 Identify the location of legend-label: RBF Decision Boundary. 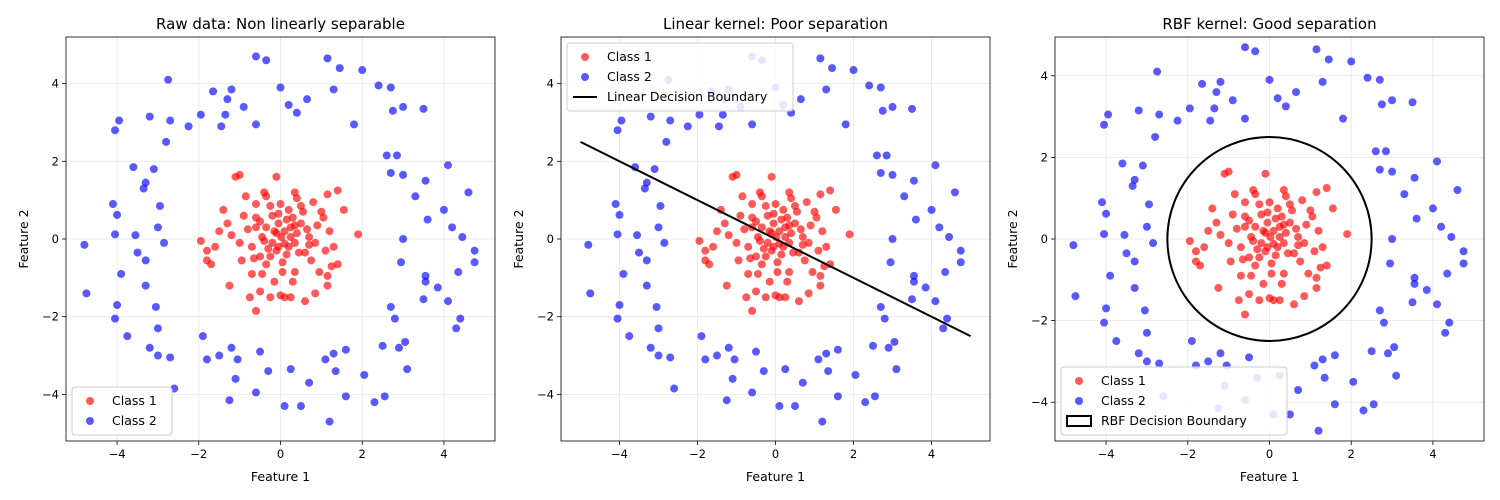
(1174, 420).